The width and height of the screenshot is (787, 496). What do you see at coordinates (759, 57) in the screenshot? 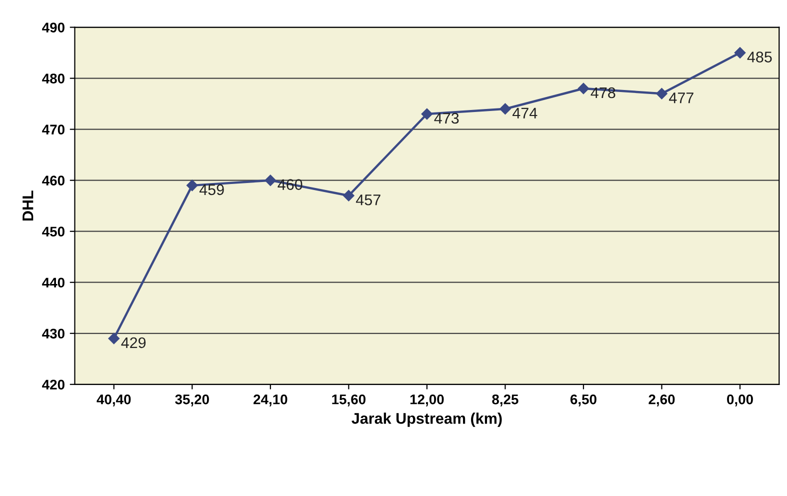
I see `data-label: 485` at bounding box center [759, 57].